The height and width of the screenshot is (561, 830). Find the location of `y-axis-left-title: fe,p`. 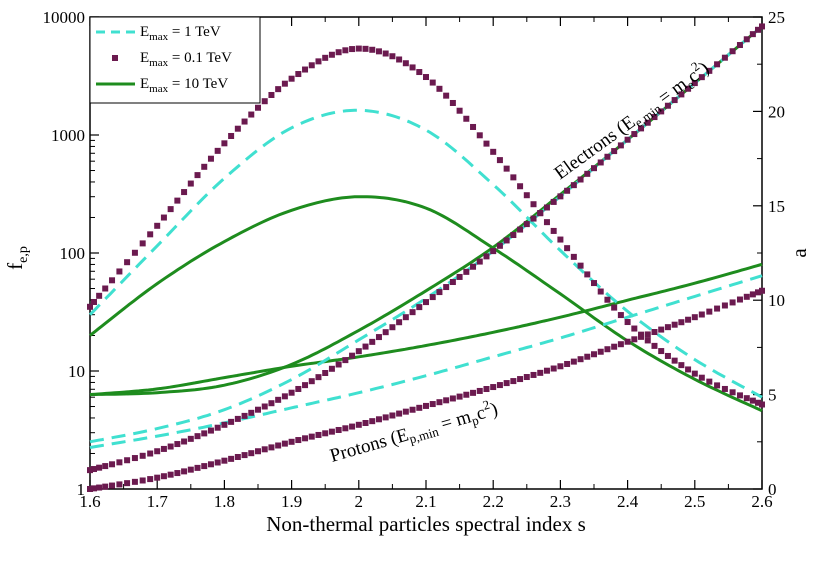

y-axis-left-title: fe,p is located at coordinates (17, 258).